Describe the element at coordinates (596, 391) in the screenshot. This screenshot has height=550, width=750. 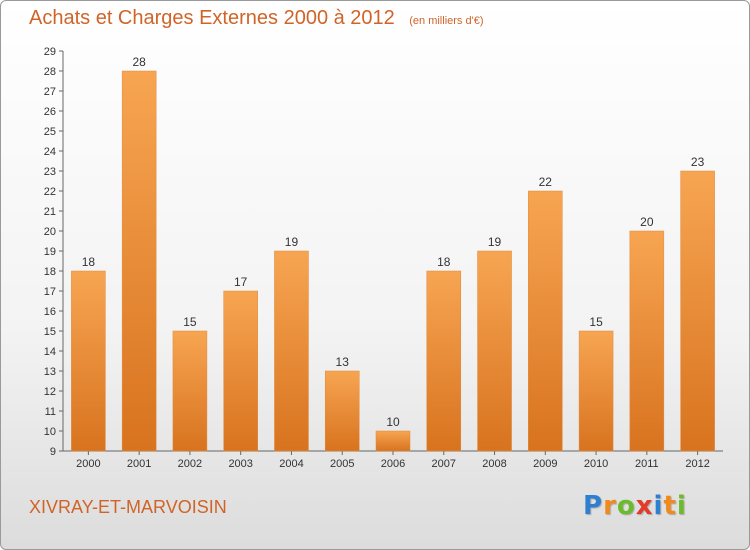
I see `bar-2010` at that location.